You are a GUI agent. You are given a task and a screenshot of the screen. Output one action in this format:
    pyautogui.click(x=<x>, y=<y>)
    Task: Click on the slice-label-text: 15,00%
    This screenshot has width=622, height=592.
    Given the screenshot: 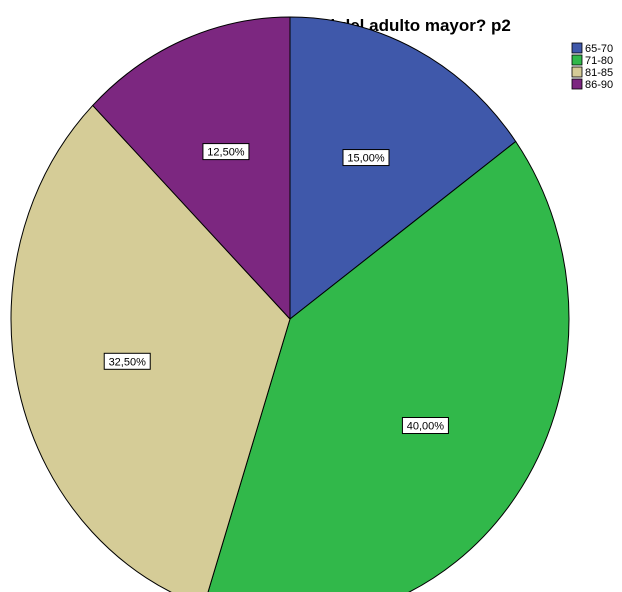 What is the action you would take?
    pyautogui.click(x=366, y=159)
    